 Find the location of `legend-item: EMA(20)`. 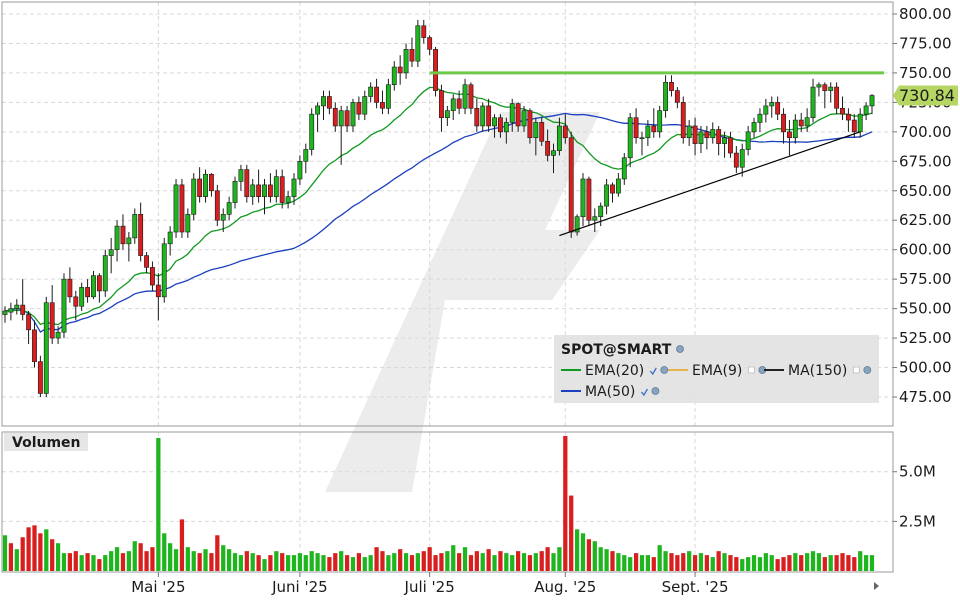

legend-item: EMA(20) is located at coordinates (615, 371).